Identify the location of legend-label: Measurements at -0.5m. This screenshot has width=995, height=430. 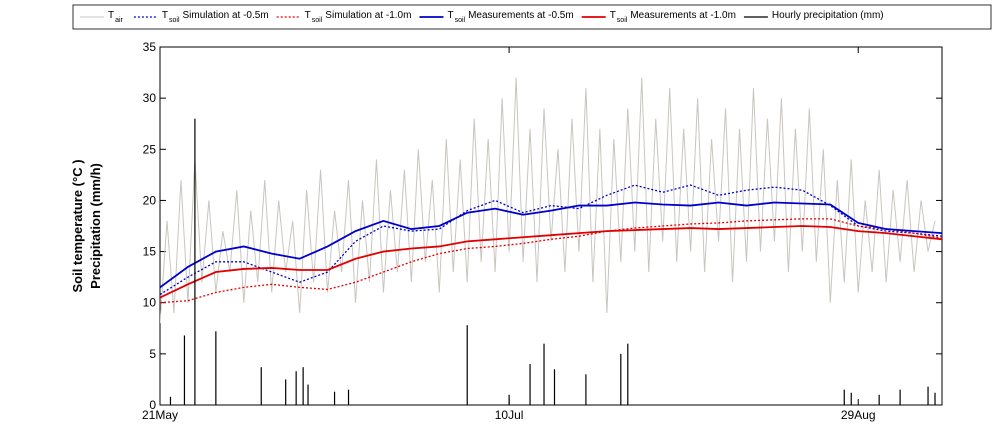
(521, 15).